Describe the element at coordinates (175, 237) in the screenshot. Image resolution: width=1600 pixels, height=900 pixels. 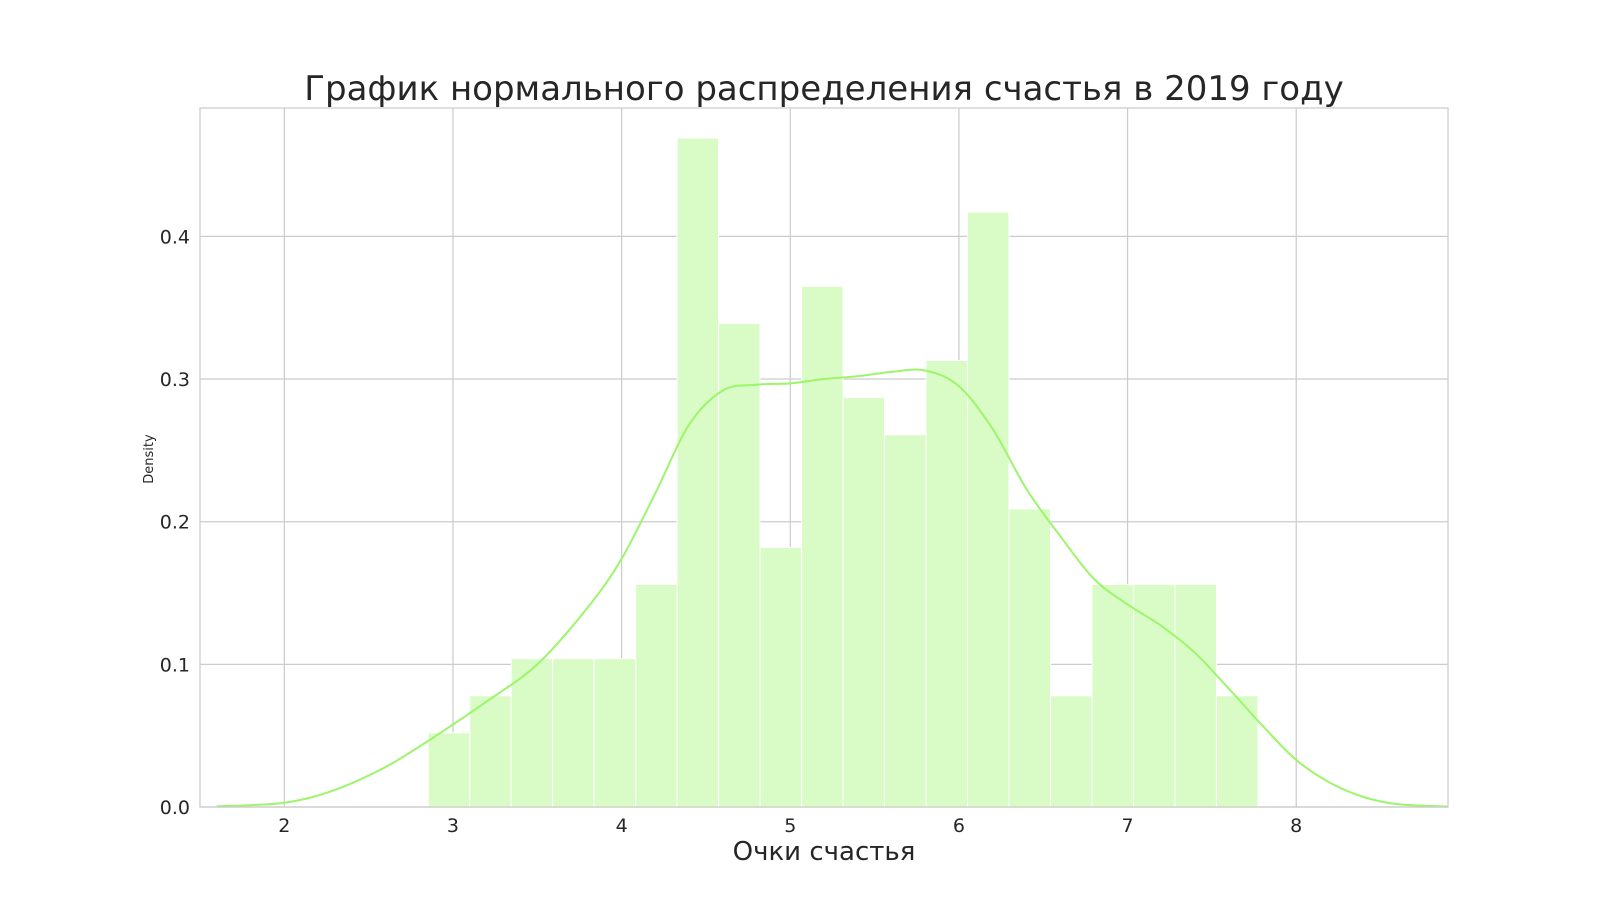
I see `y-tick-label: 0.4` at that location.